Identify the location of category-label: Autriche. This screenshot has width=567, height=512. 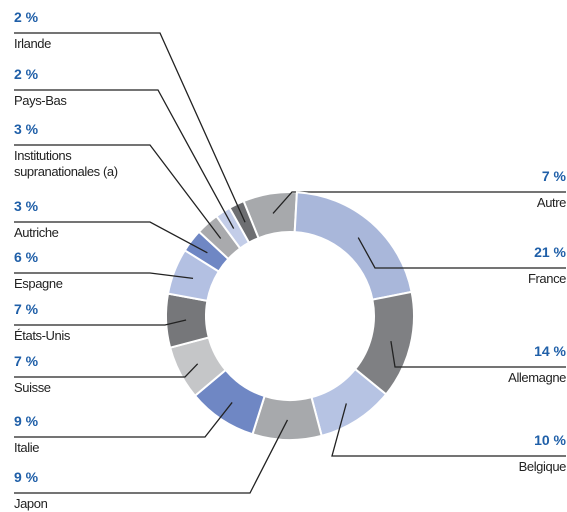
(36, 232).